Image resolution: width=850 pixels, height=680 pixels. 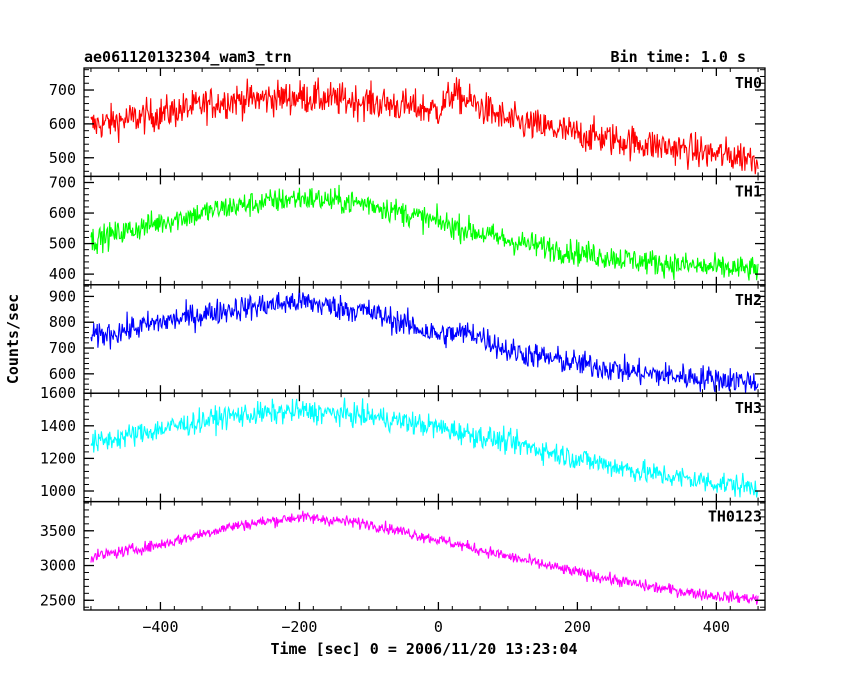 I want to click on panel-label-th3: TH3, so click(x=748, y=408).